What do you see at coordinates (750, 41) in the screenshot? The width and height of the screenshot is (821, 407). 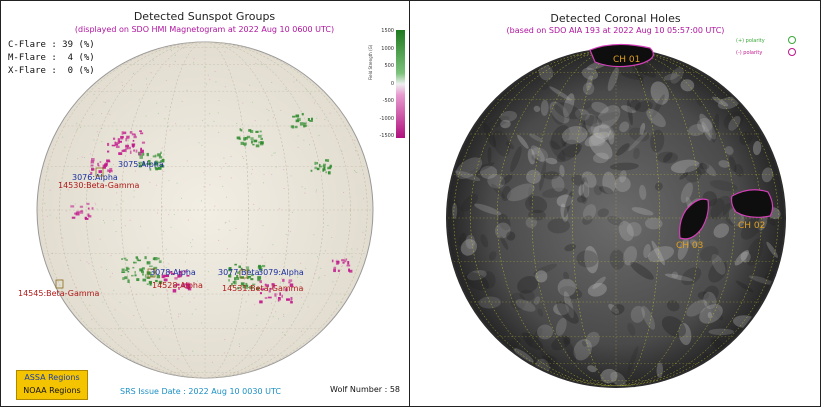 I see `positive-polarity-label: (+) polarity` at bounding box center [750, 41].